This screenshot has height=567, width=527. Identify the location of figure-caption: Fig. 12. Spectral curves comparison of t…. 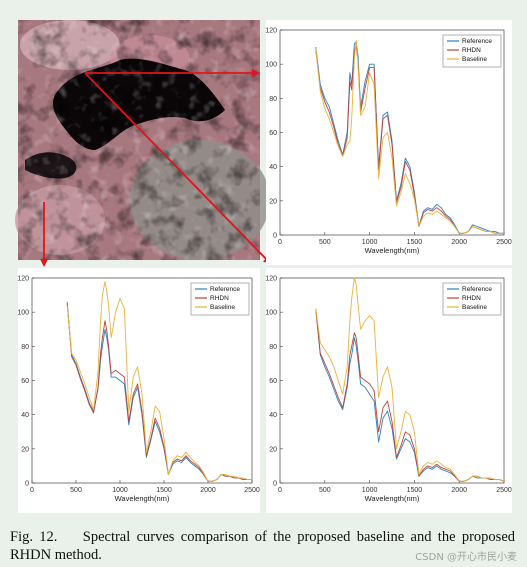
(262, 546).